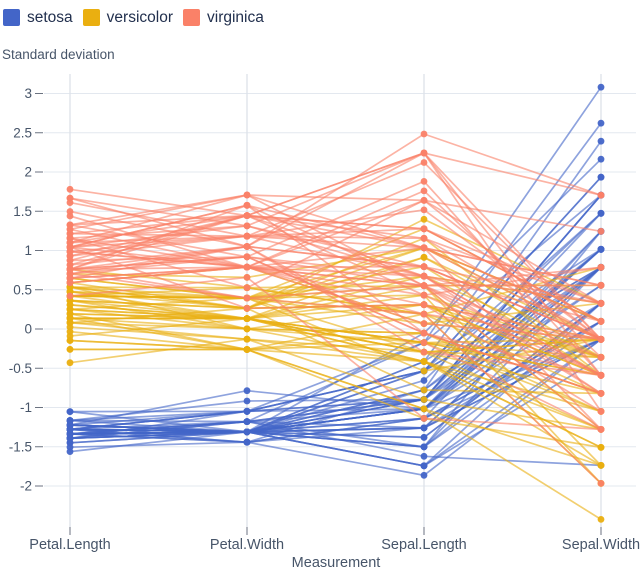  I want to click on legend-item-setosa: setosa, so click(38, 17).